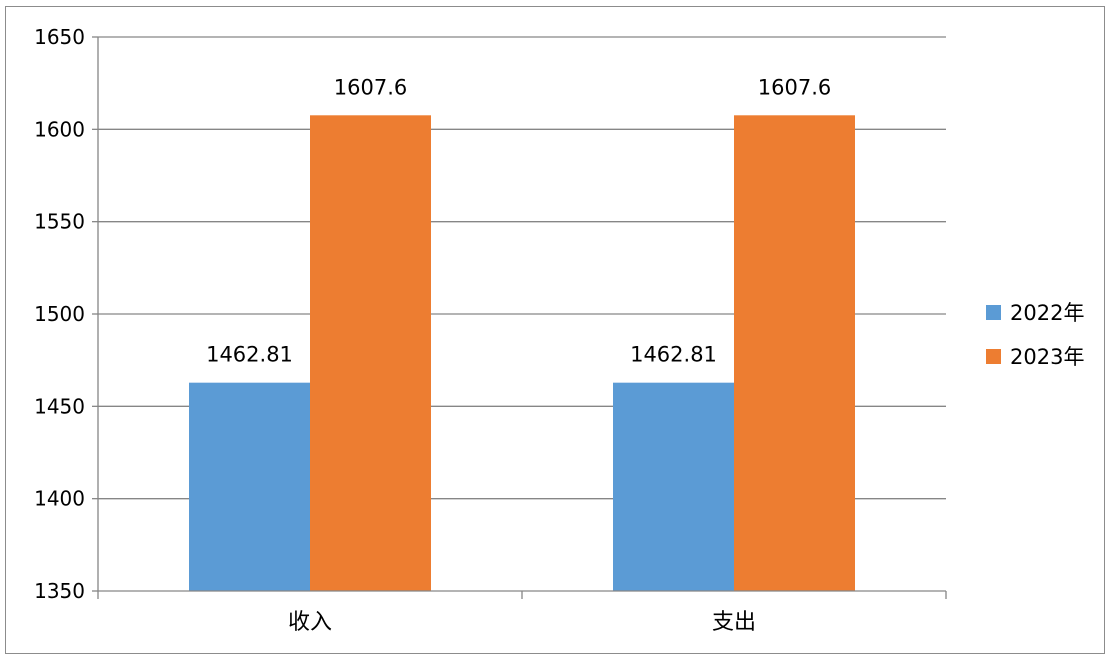  I want to click on y-tick-label: 1550, so click(59, 222).